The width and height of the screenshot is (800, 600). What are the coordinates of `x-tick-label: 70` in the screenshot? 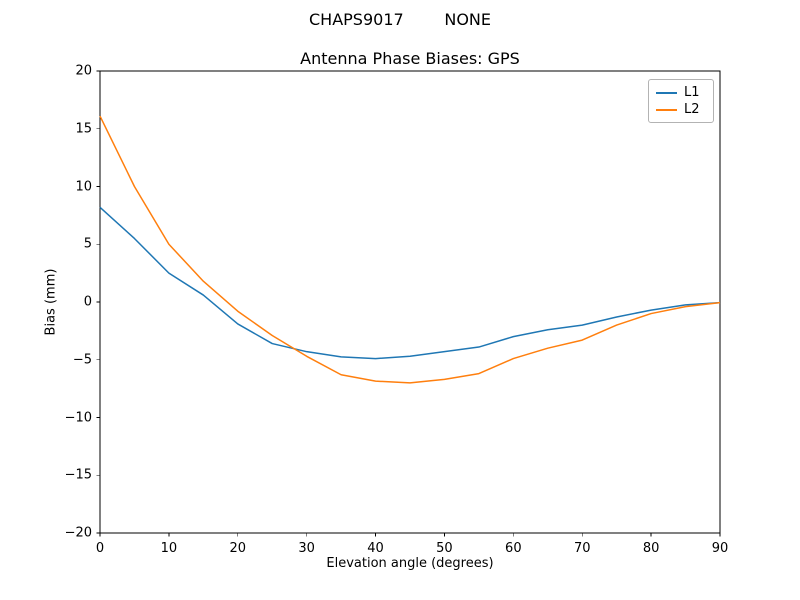 It's located at (582, 548).